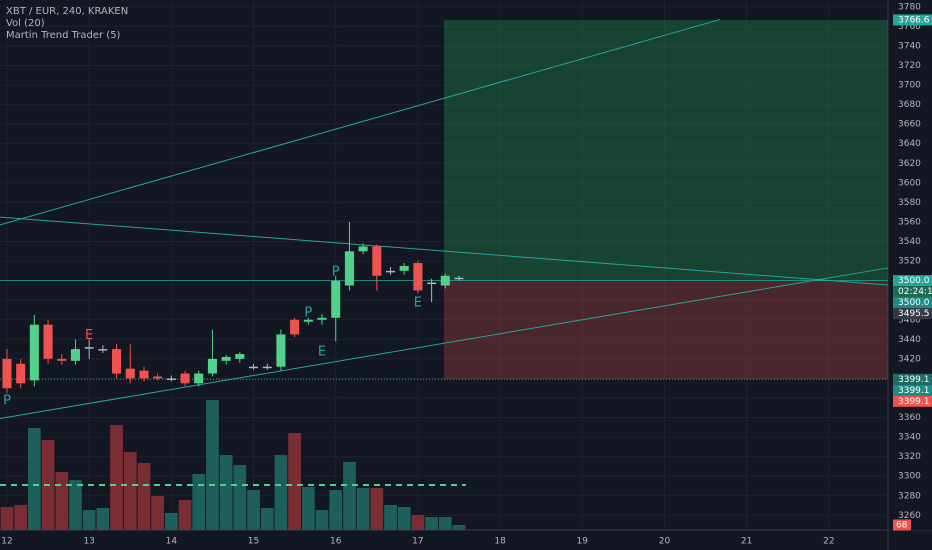 The height and width of the screenshot is (550, 932). What do you see at coordinates (909, 164) in the screenshot?
I see `y-tick-label: 3620` at bounding box center [909, 164].